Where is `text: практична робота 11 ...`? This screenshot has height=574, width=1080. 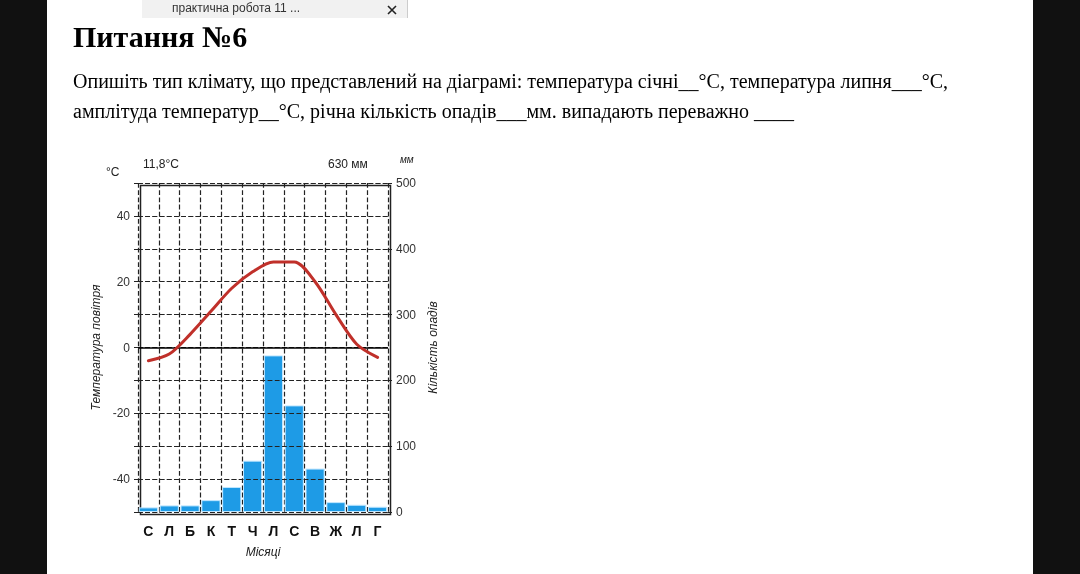
text: практична робота 11 ... is located at coordinates (236, 8).